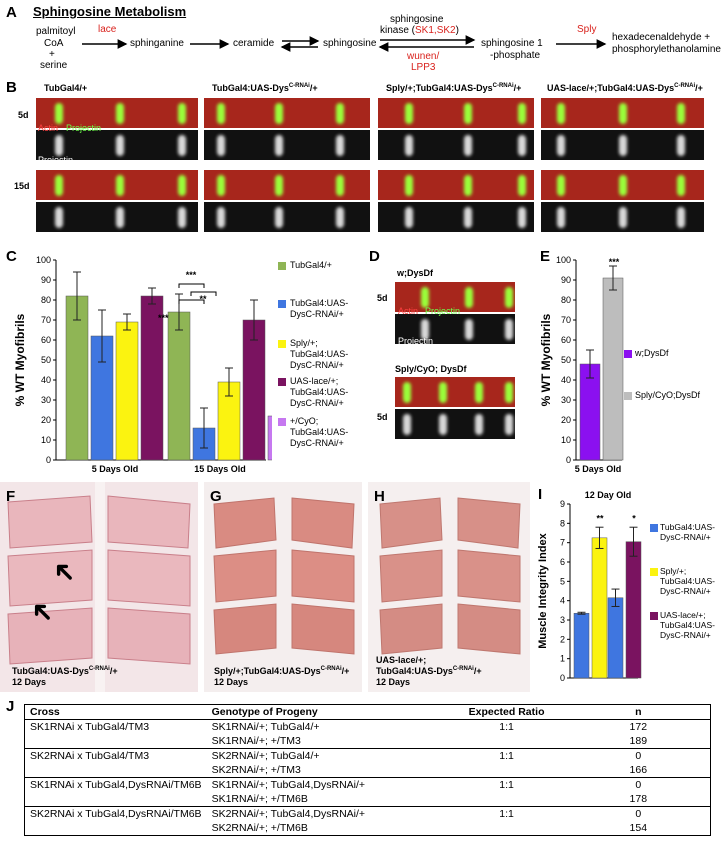 This screenshot has height=856, width=727. I want to click on sig-label: **, so click(203, 299).